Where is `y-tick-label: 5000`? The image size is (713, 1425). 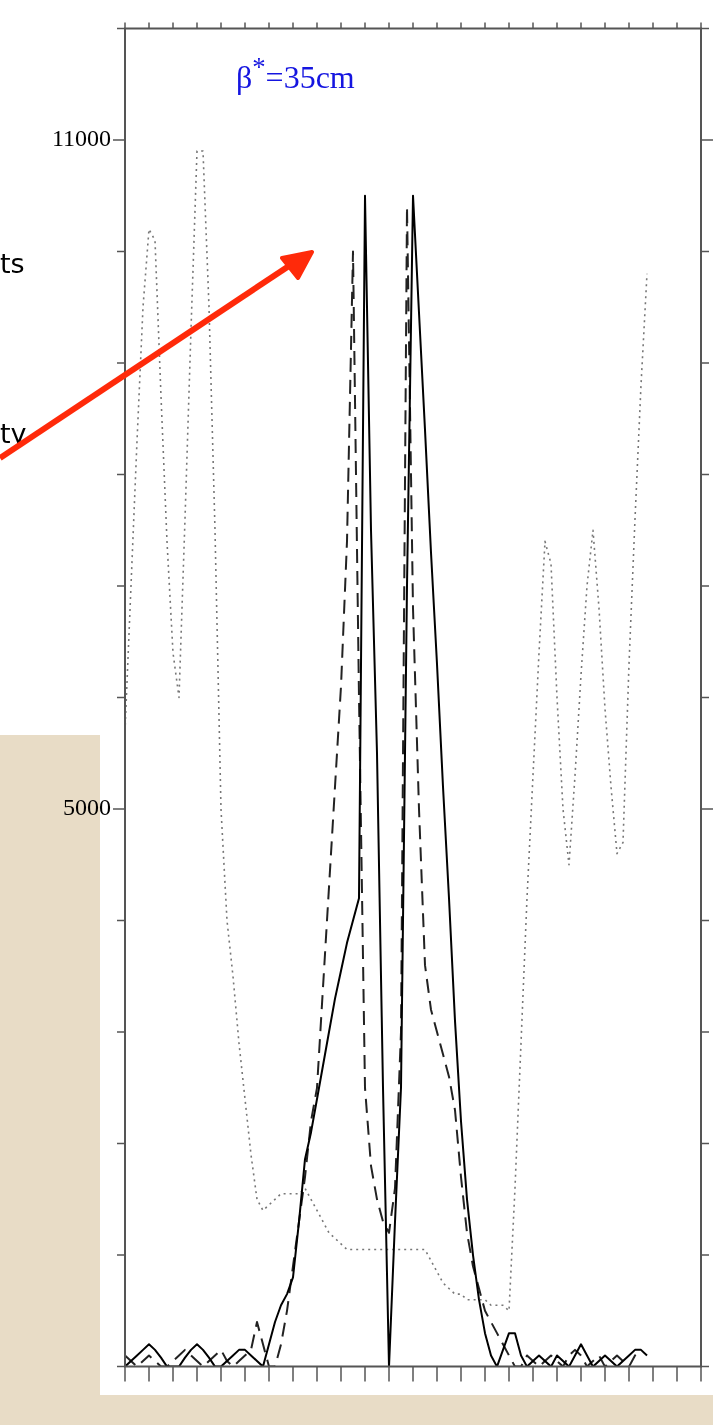
y-tick-label: 5000 is located at coordinates (87, 807).